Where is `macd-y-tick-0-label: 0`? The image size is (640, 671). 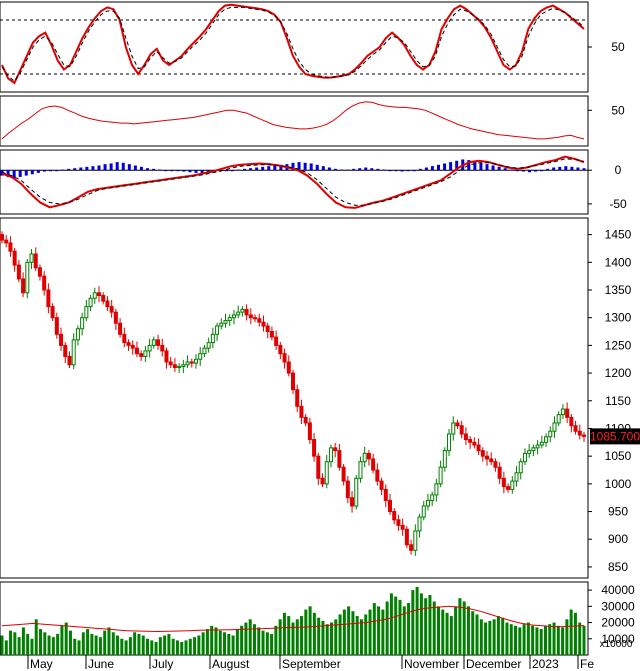
macd-y-tick-0-label: 0 is located at coordinates (618, 170).